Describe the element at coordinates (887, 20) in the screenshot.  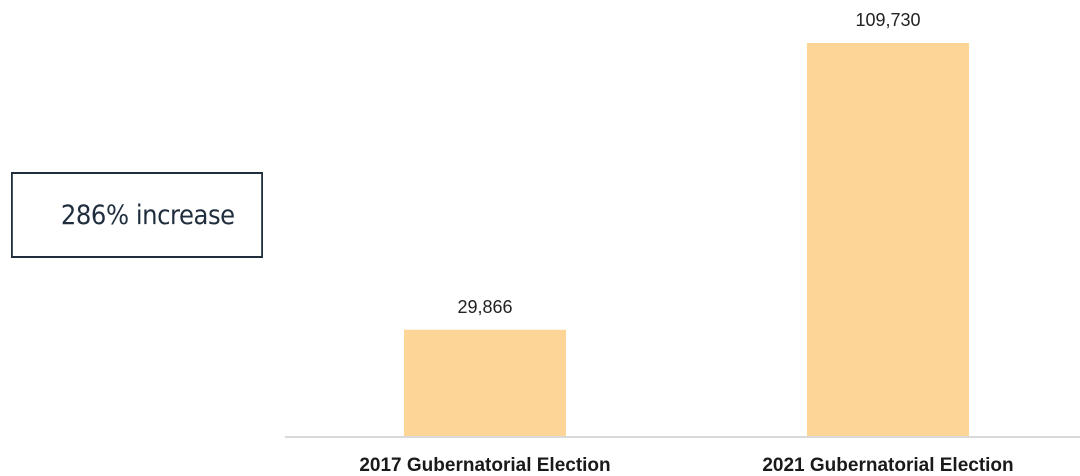
I see `bar-value-label-2: 109,730` at that location.